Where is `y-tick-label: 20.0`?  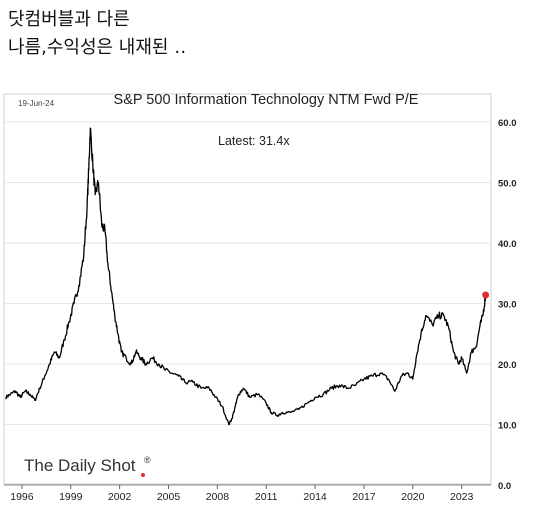
y-tick-label: 20.0 is located at coordinates (507, 365).